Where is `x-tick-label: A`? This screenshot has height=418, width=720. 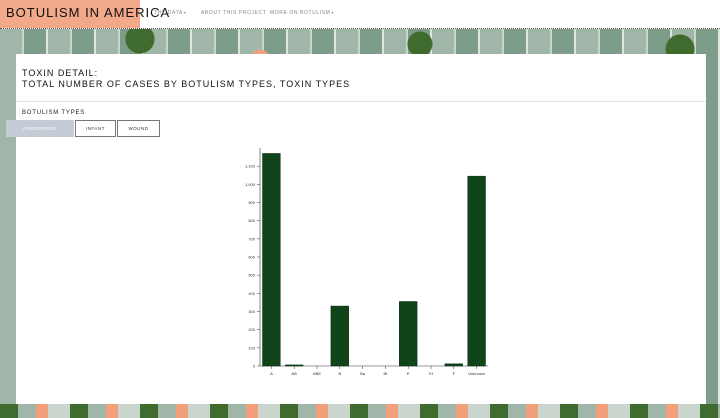
x-tick-label: A is located at coordinates (271, 373).